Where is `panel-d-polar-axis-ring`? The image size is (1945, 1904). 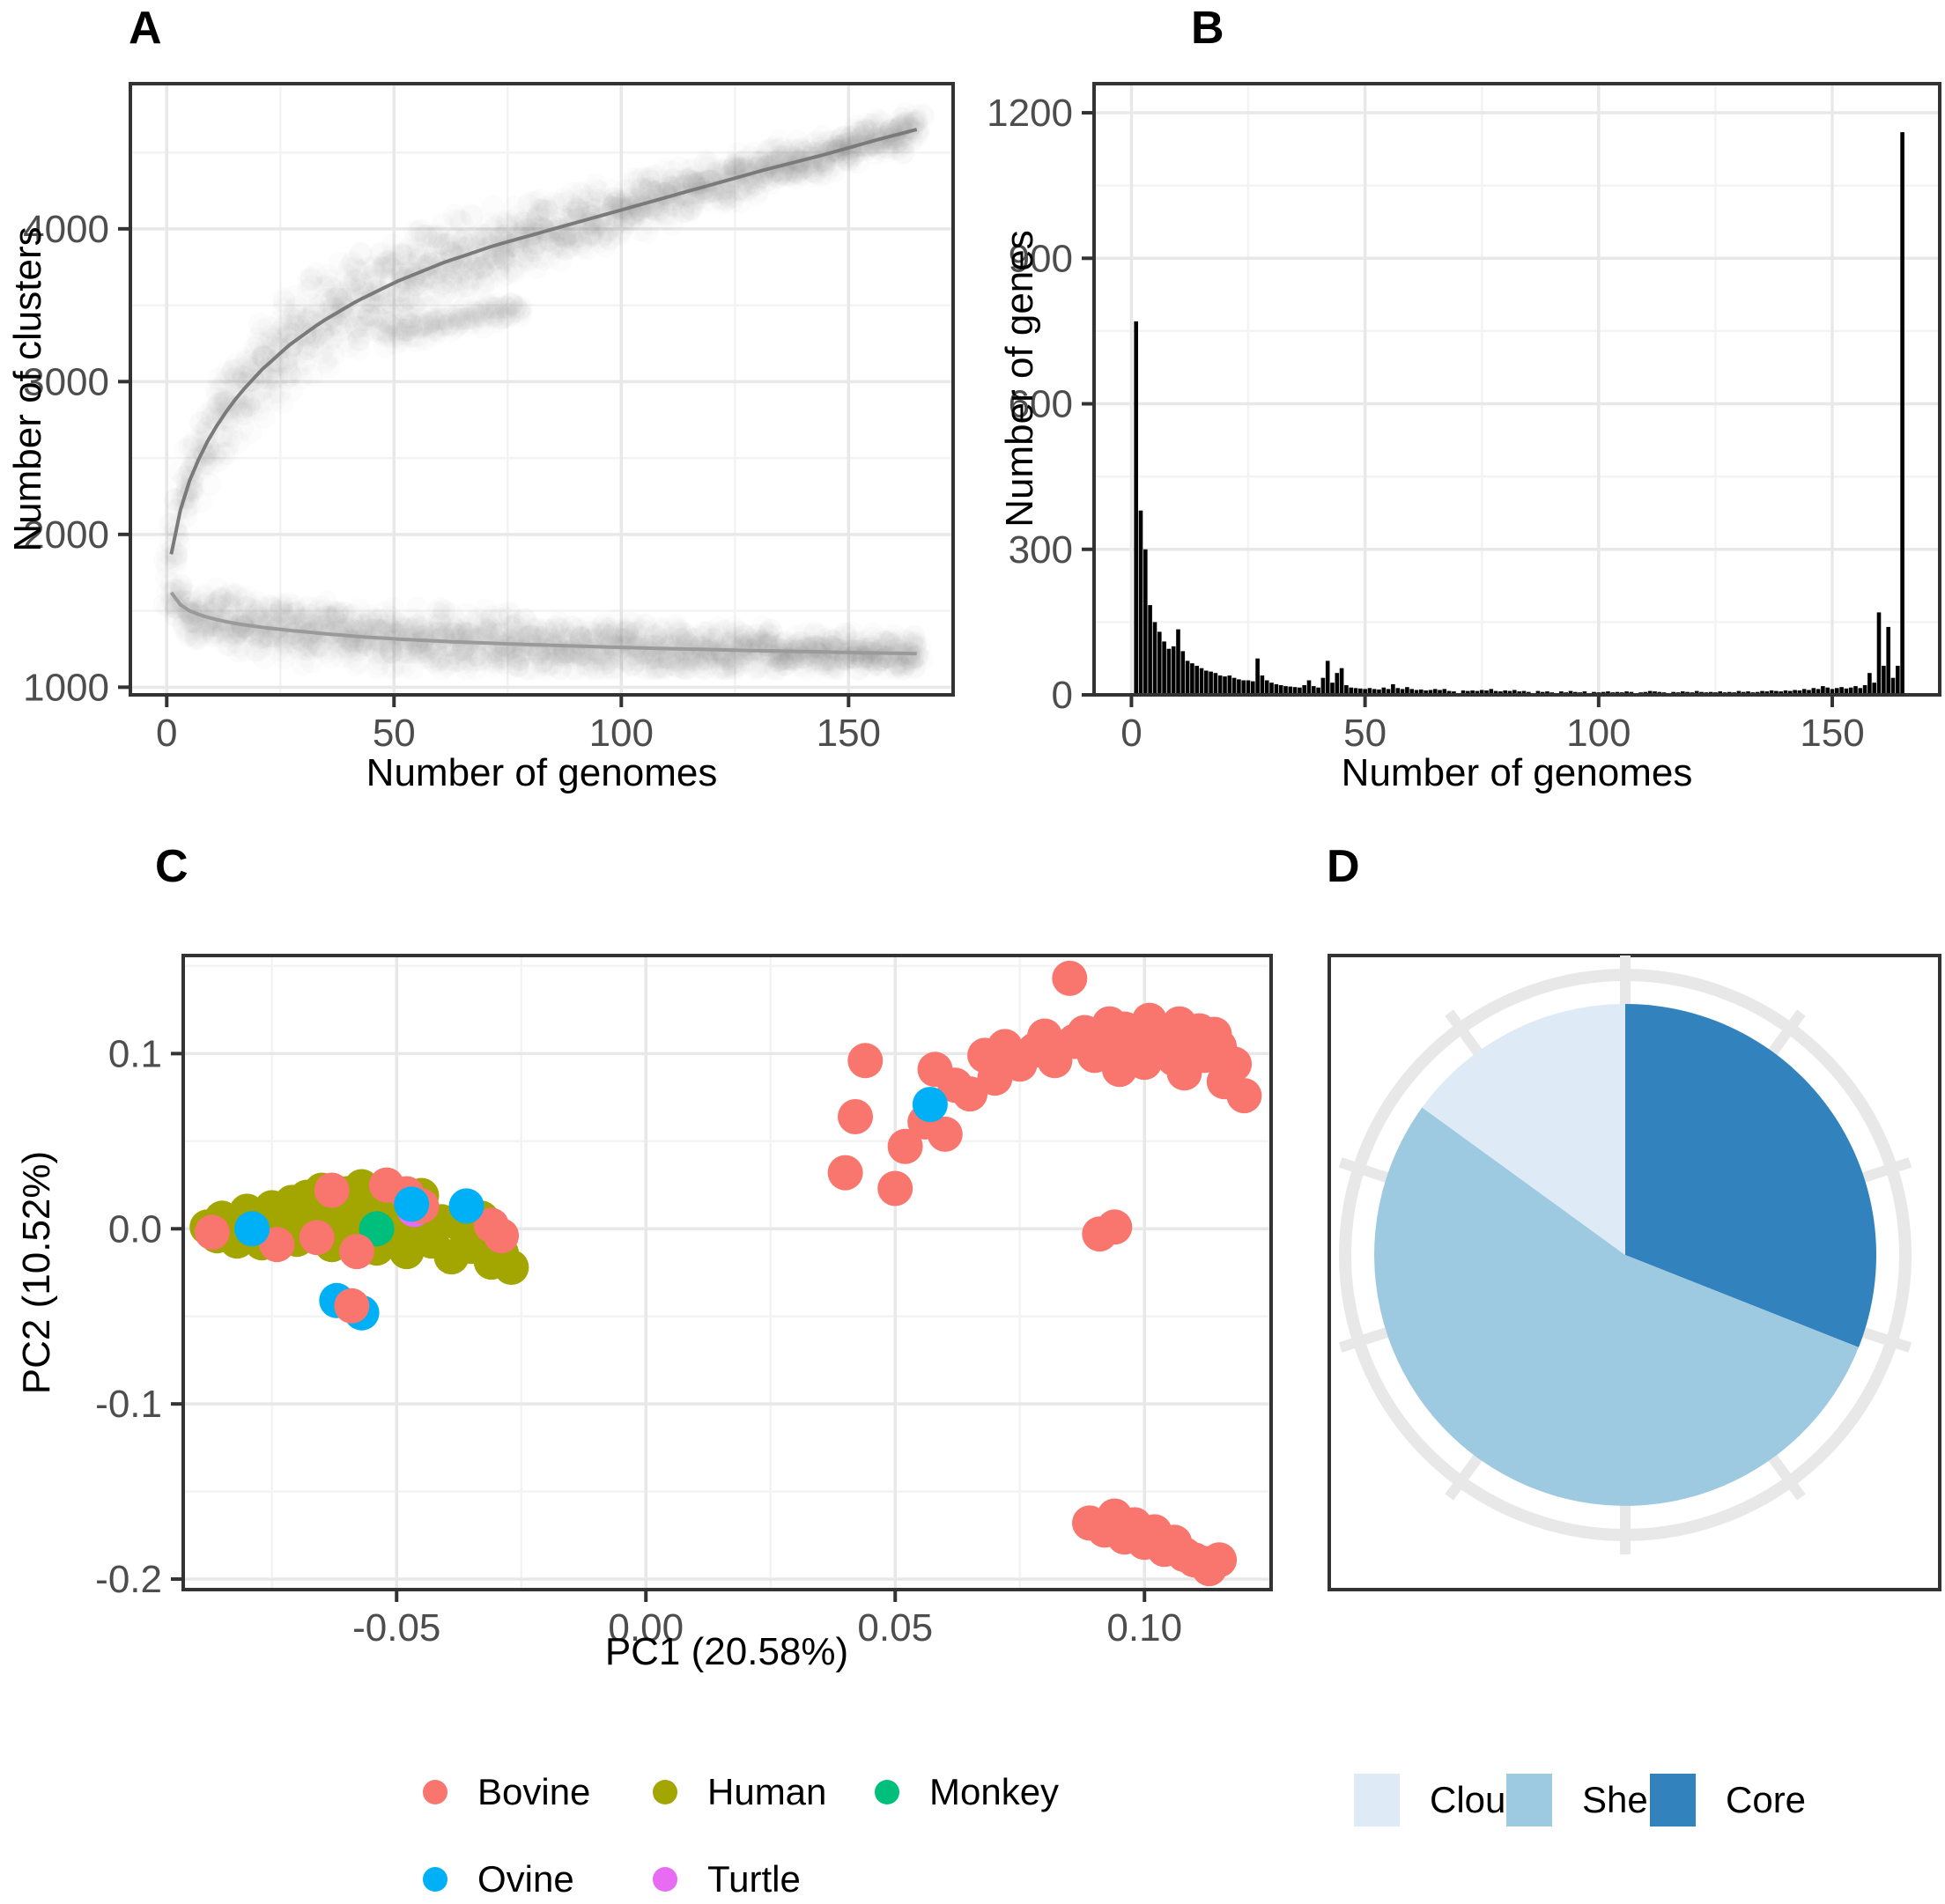 panel-d-polar-axis-ring is located at coordinates (1625, 1255).